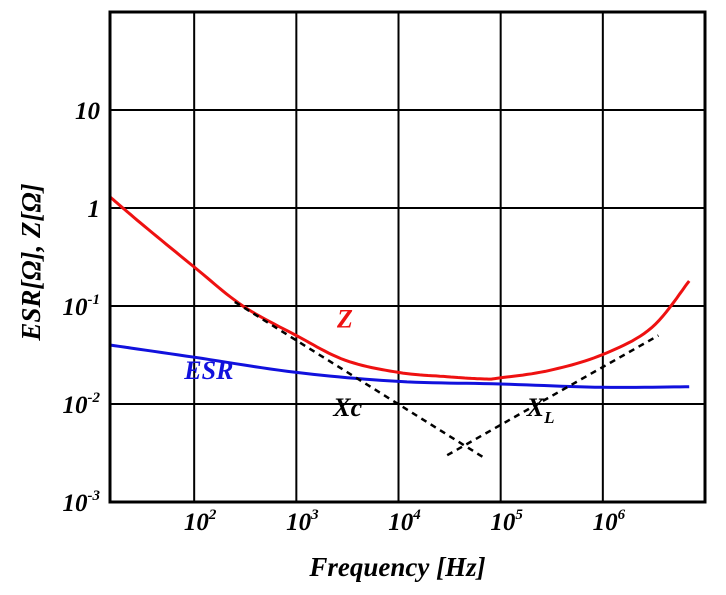  What do you see at coordinates (208, 370) in the screenshot?
I see `series-label-esr: ESR` at bounding box center [208, 370].